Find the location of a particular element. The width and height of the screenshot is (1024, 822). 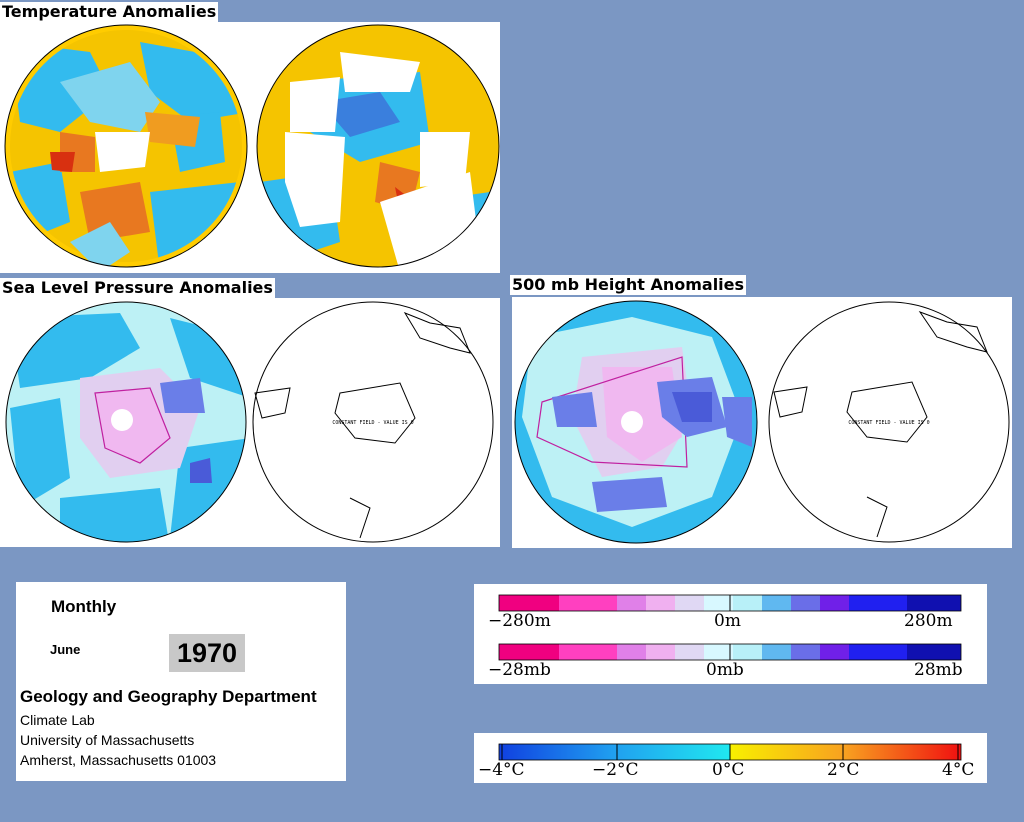

temperature-legend-tick-4: 2°C is located at coordinates (843, 770).